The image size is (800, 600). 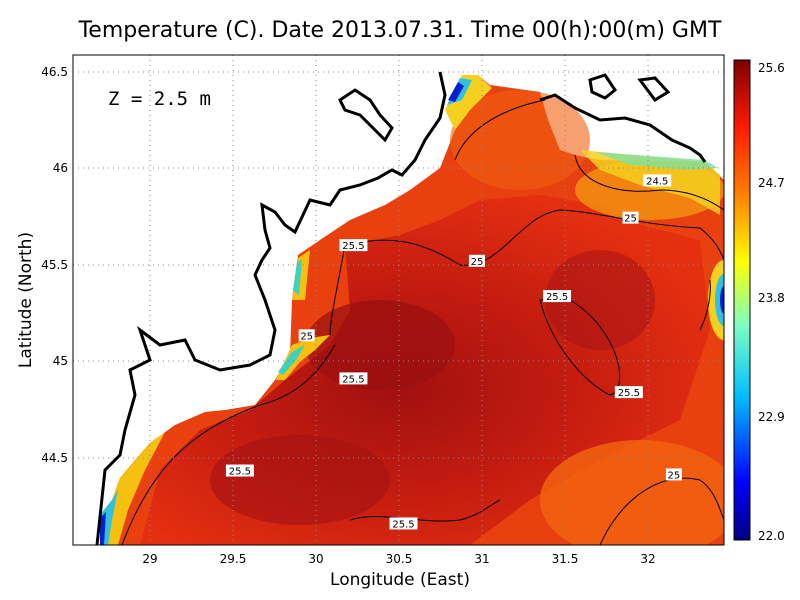 I want to click on colorbar-tick-label: 22.9, so click(x=771, y=417).